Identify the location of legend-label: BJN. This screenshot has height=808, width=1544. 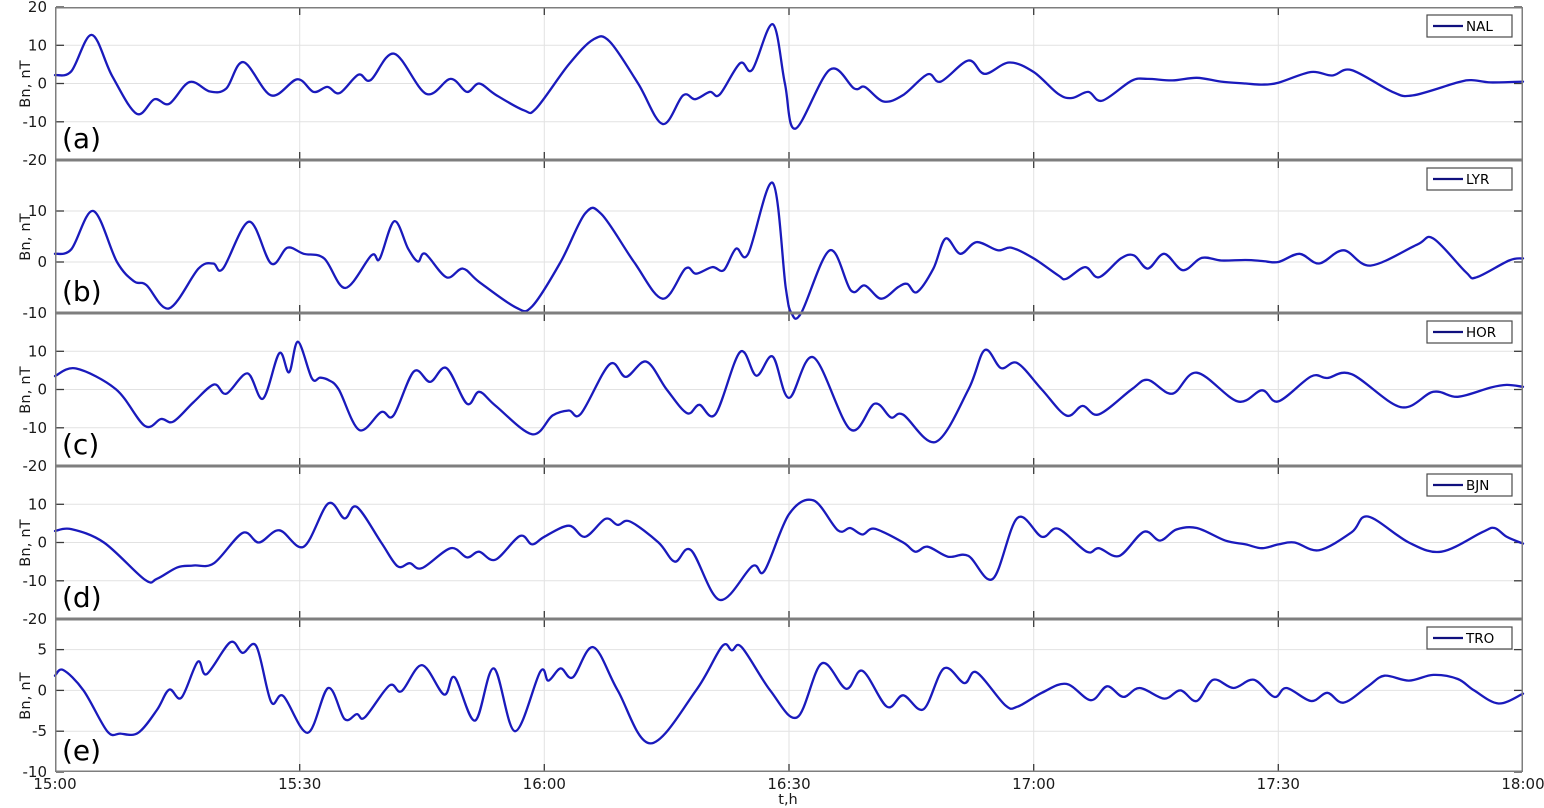
(1477, 486).